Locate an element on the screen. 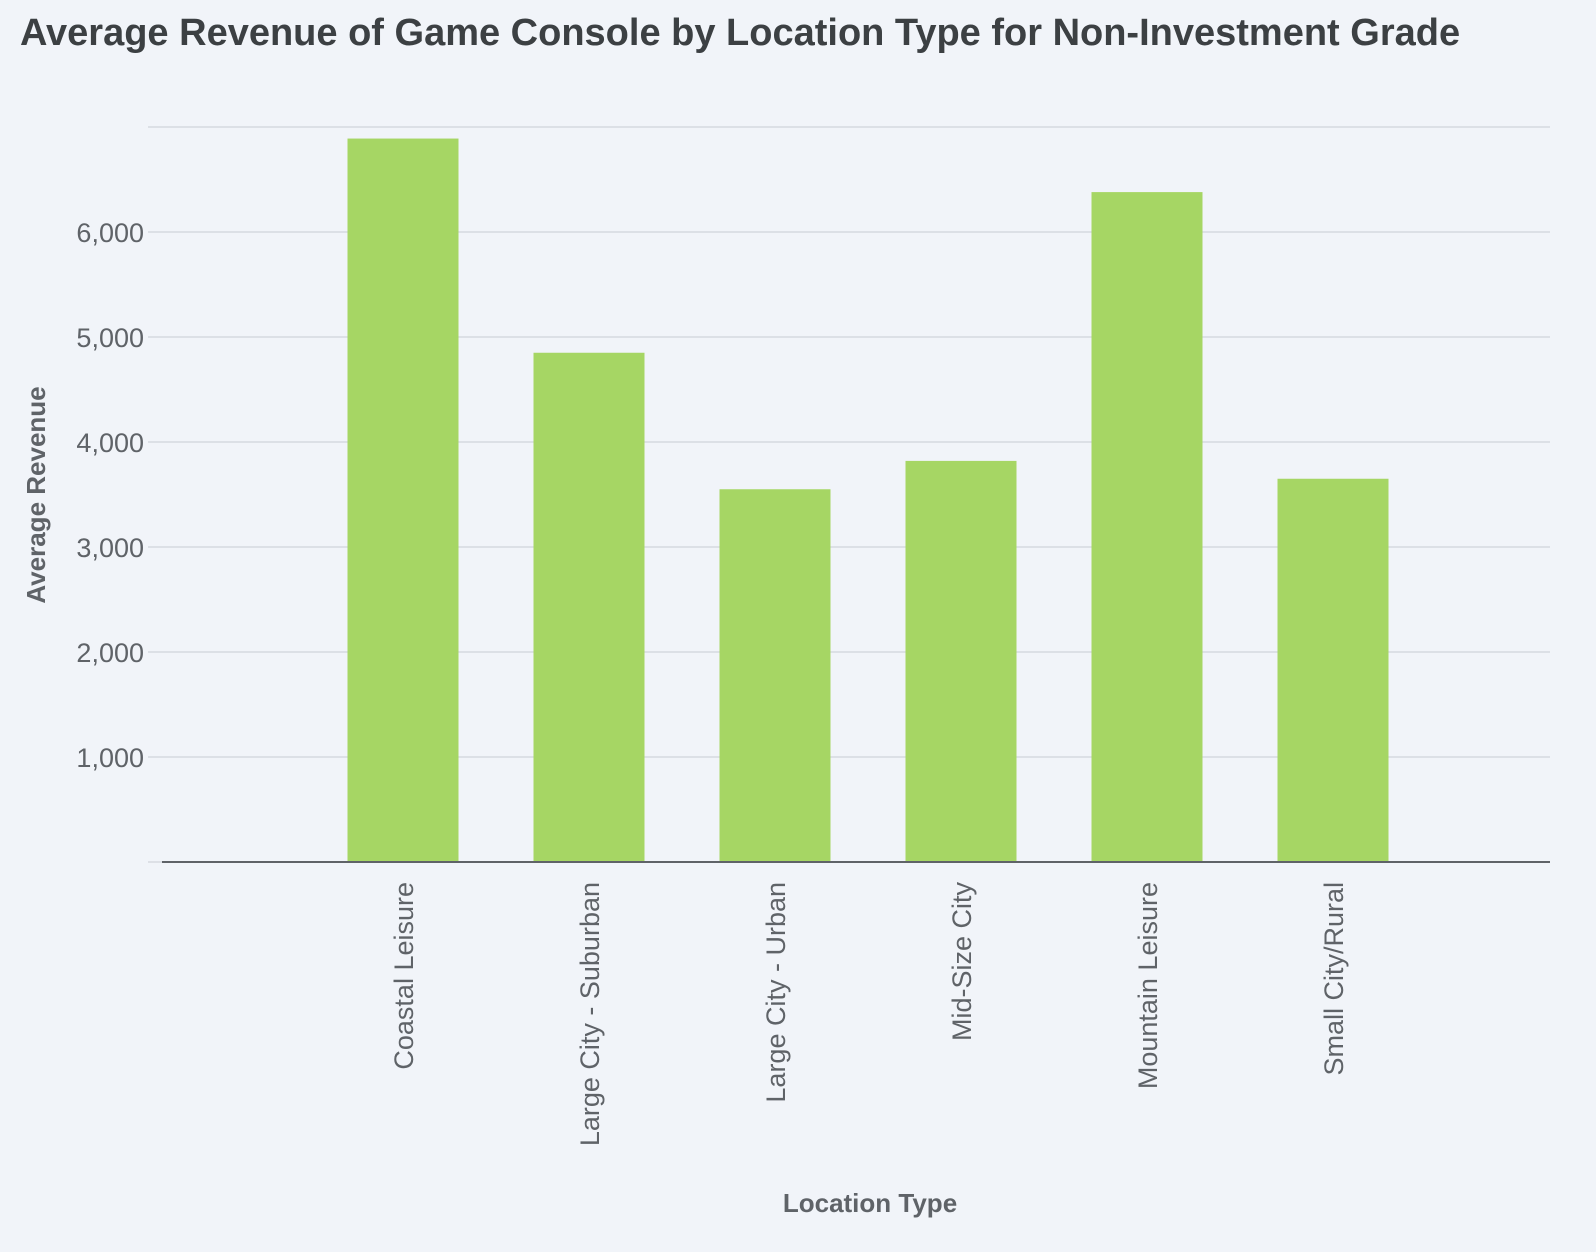  y-tick-label: 3,000 is located at coordinates (110, 548).